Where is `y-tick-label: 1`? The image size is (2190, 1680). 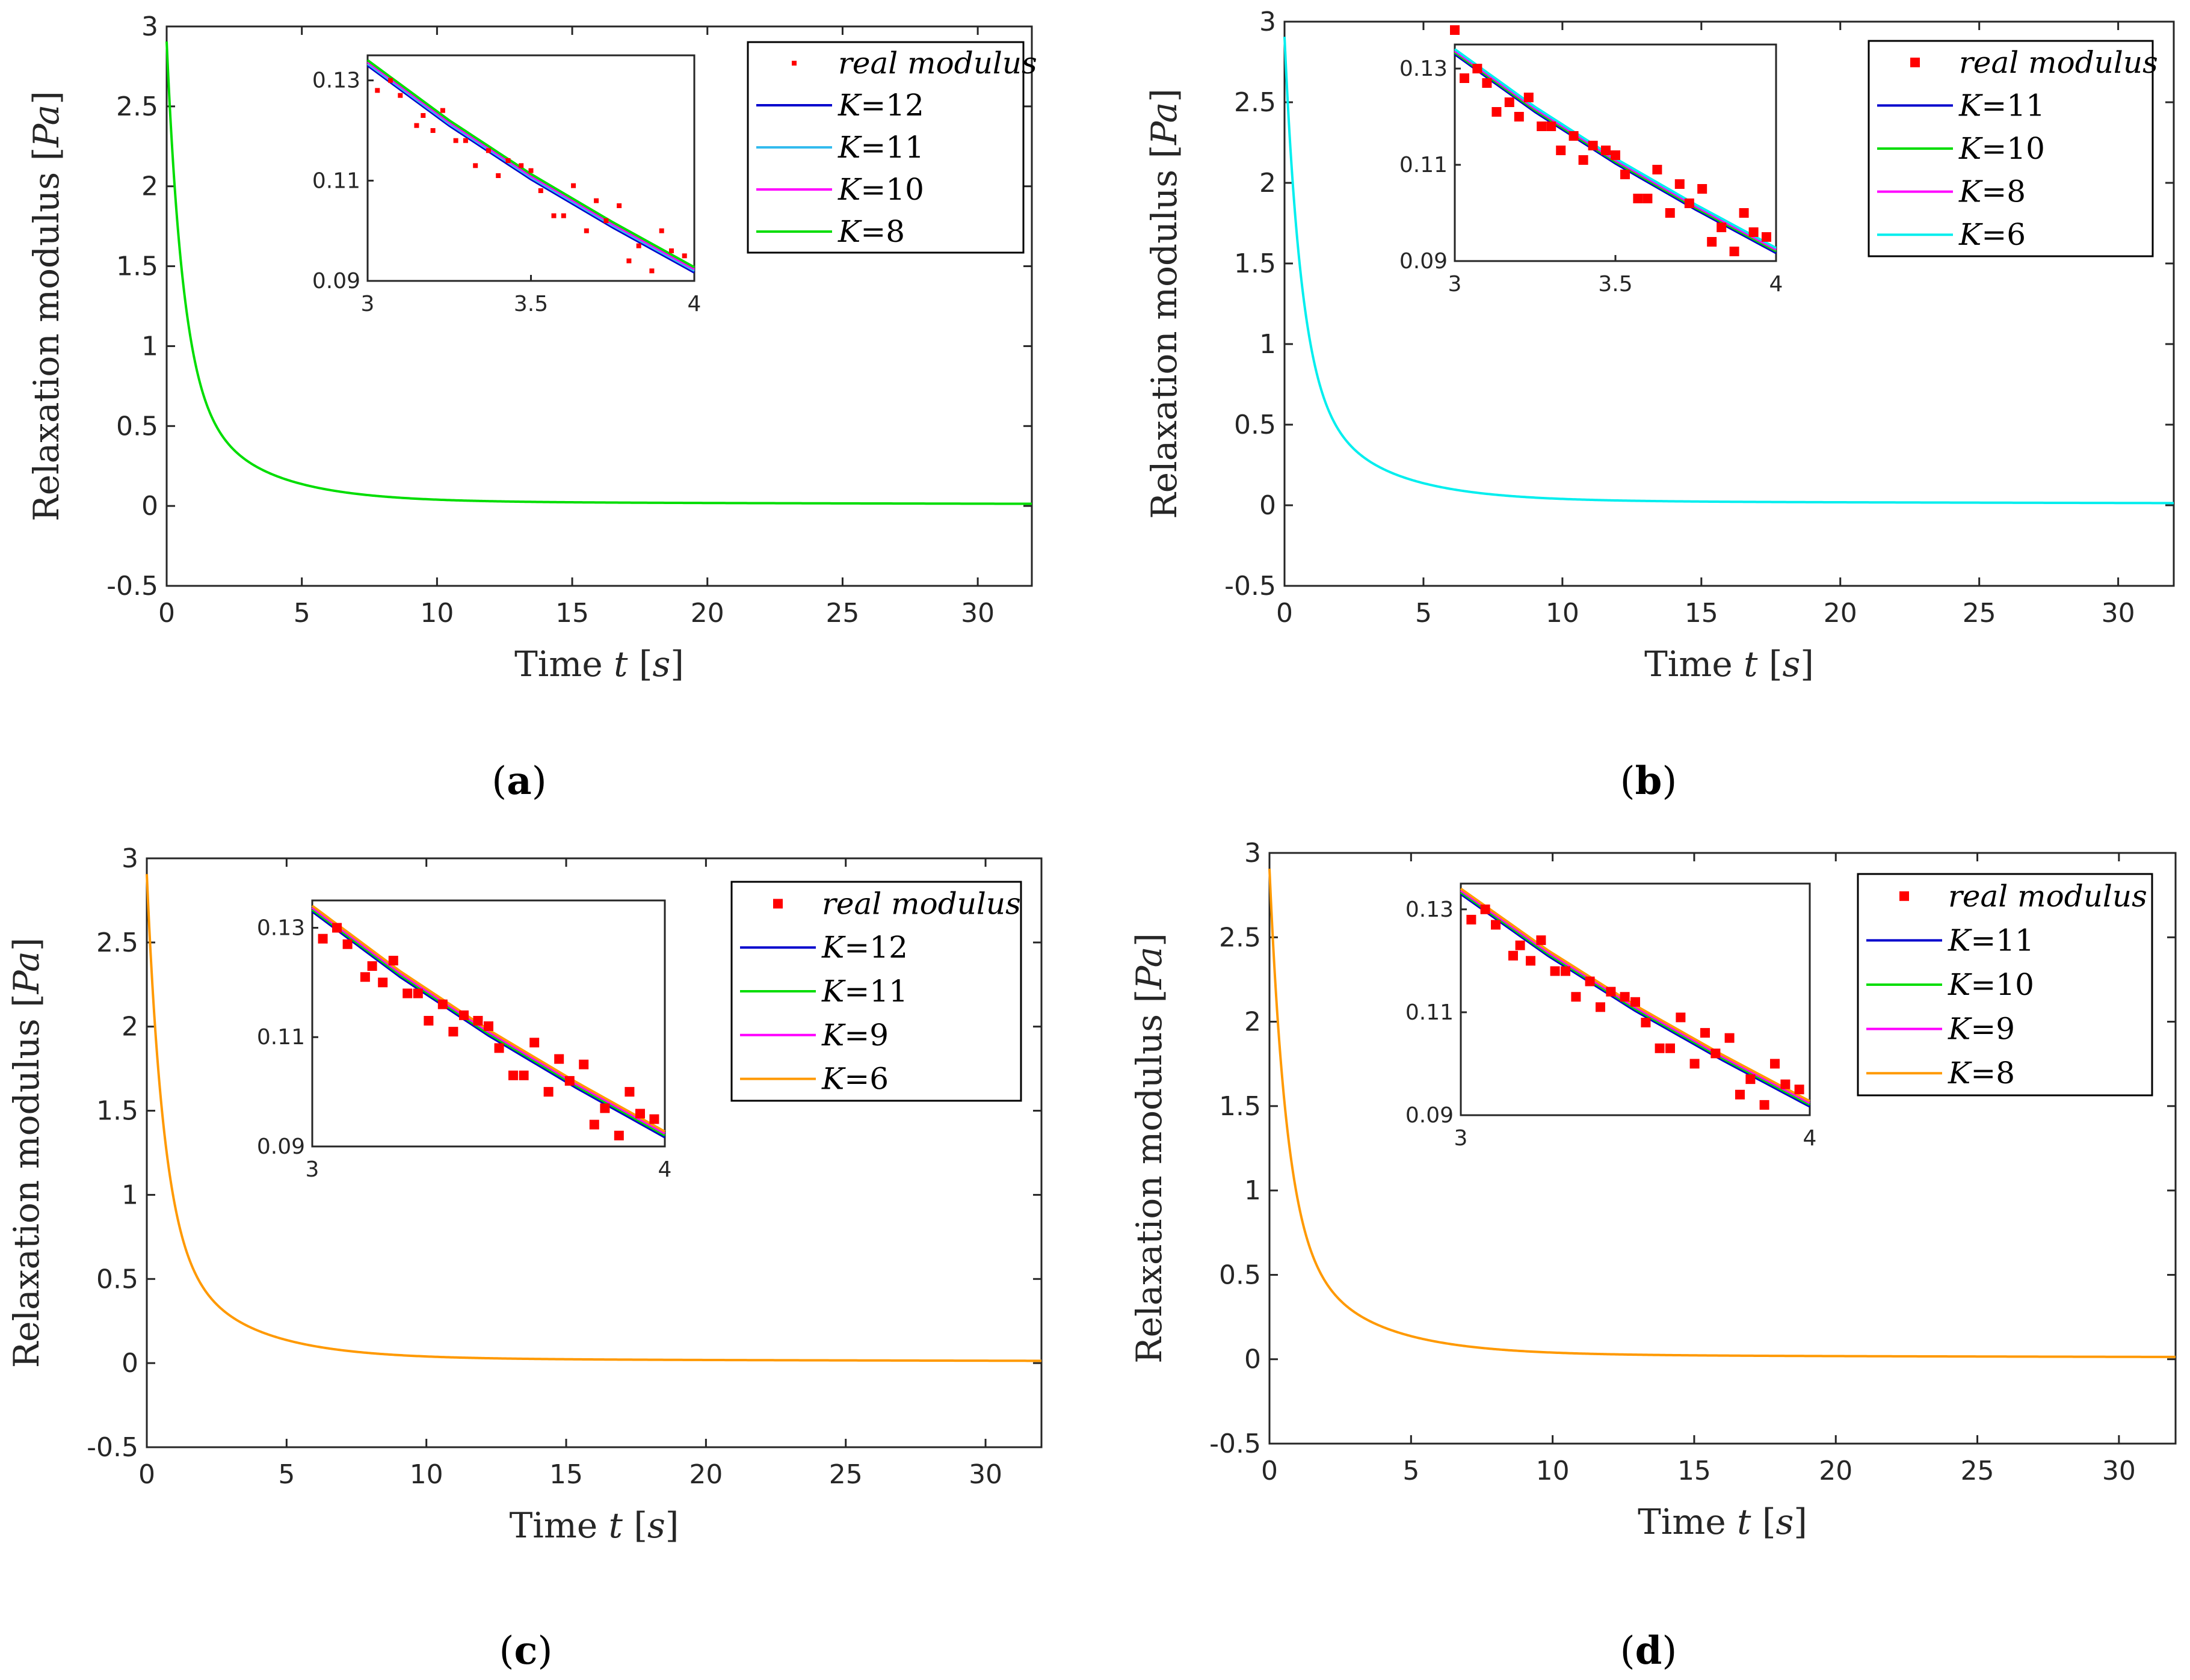
y-tick-label: 1 is located at coordinates (149, 346).